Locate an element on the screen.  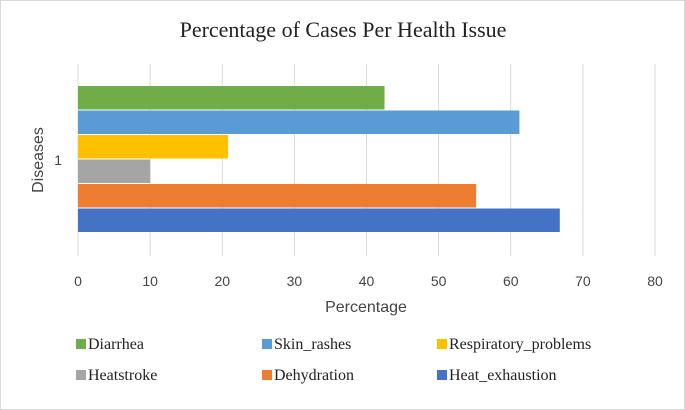
x-tick-labels: 0 10 20 30 40 50 60 70 80 is located at coordinates (368, 281).